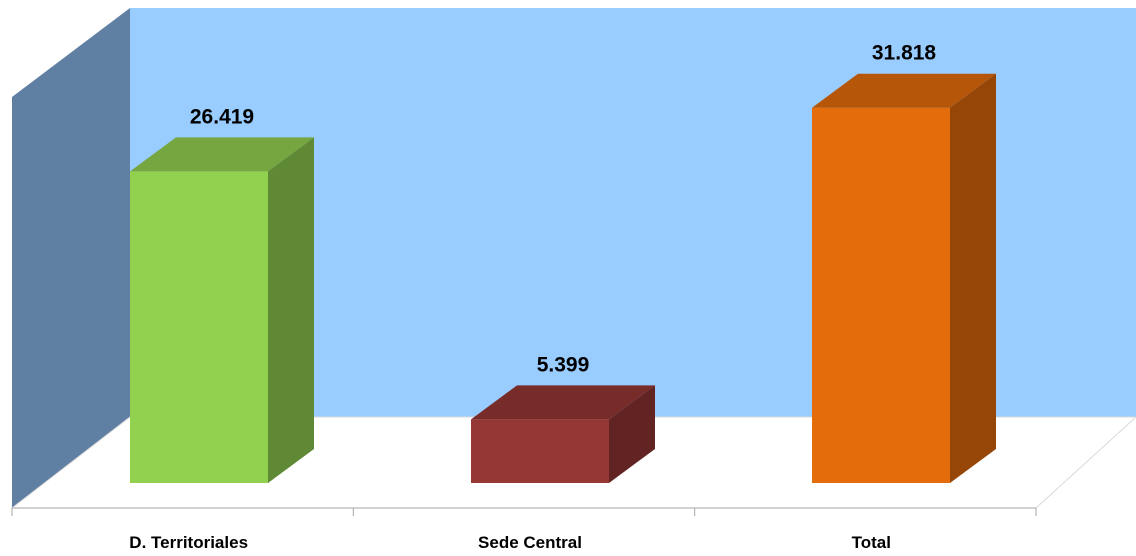 The height and width of the screenshot is (556, 1136). I want to click on category-label: Sede Central, so click(530, 542).